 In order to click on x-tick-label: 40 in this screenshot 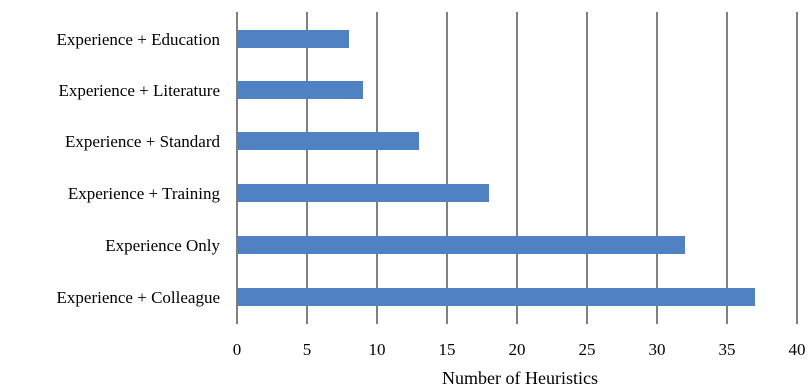, I will do `click(797, 349)`.